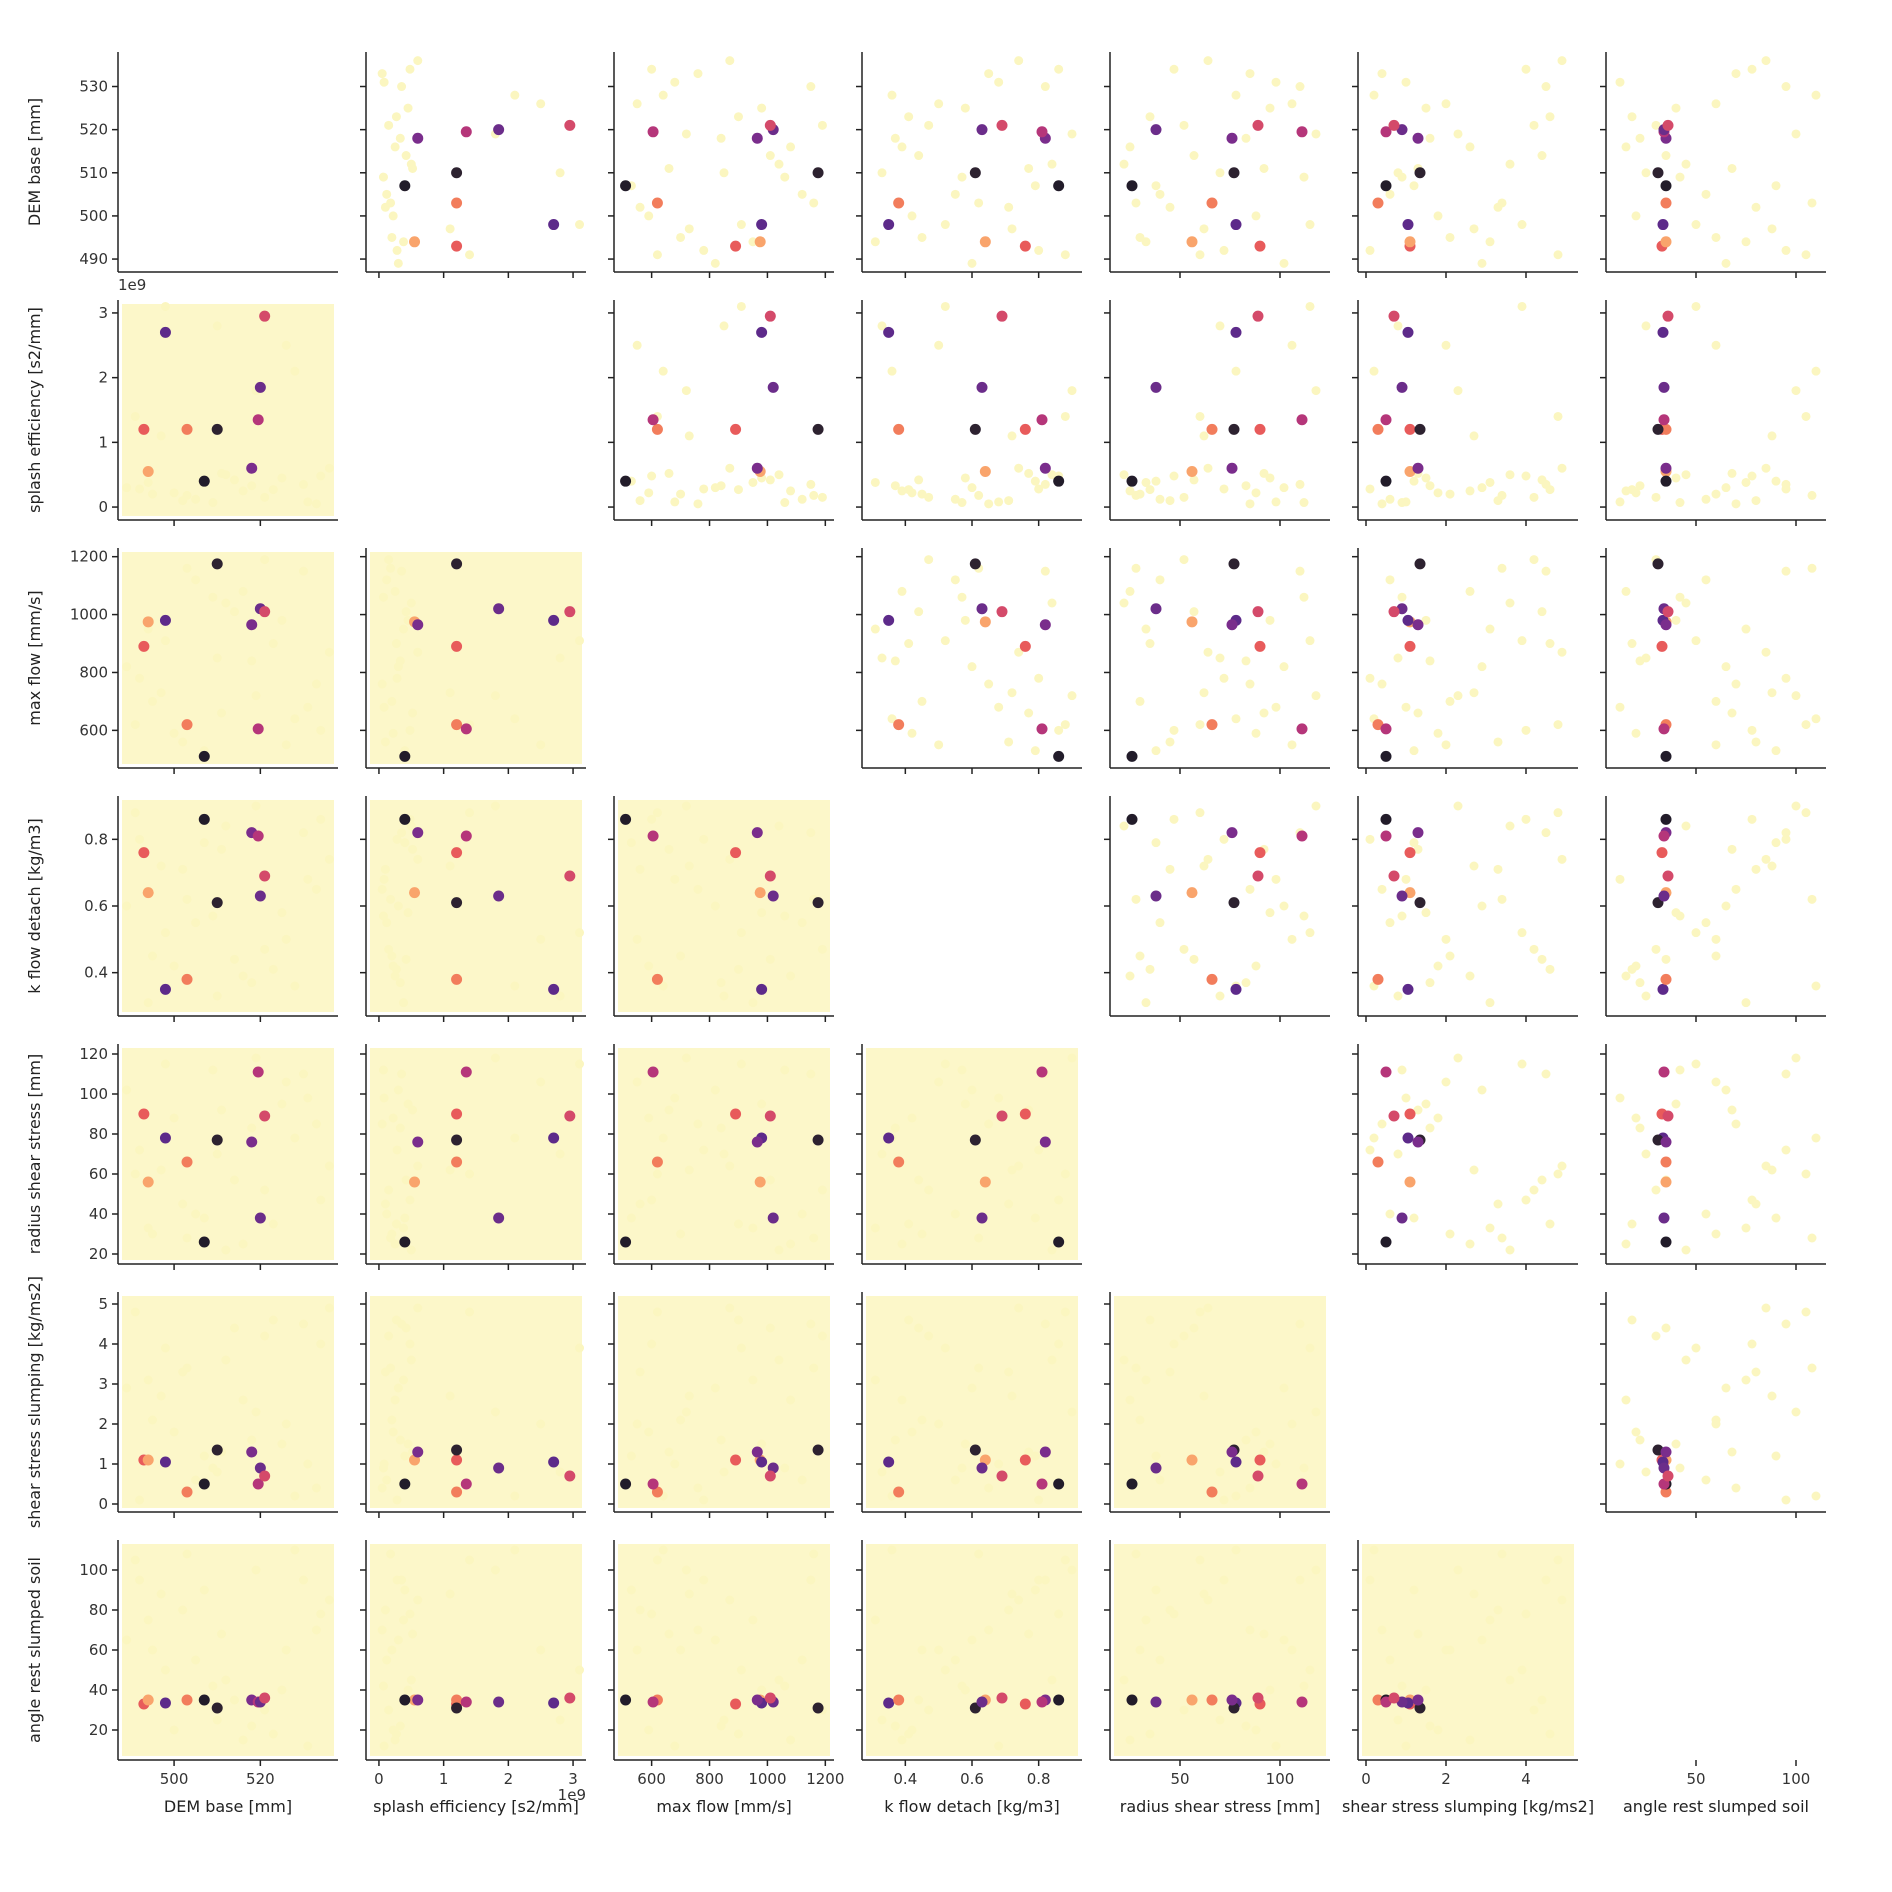  I want to click on y-axis-label: k flow detach [kg/m3], so click(34, 906).